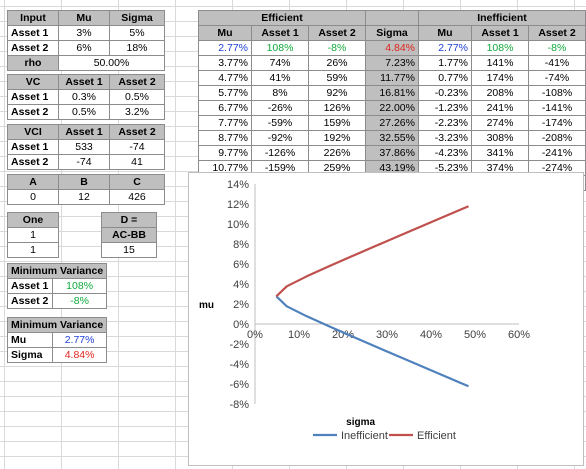 This screenshot has height=469, width=586. What do you see at coordinates (445, 138) in the screenshot?
I see `inefficient-mu-cell: -3.23%` at bounding box center [445, 138].